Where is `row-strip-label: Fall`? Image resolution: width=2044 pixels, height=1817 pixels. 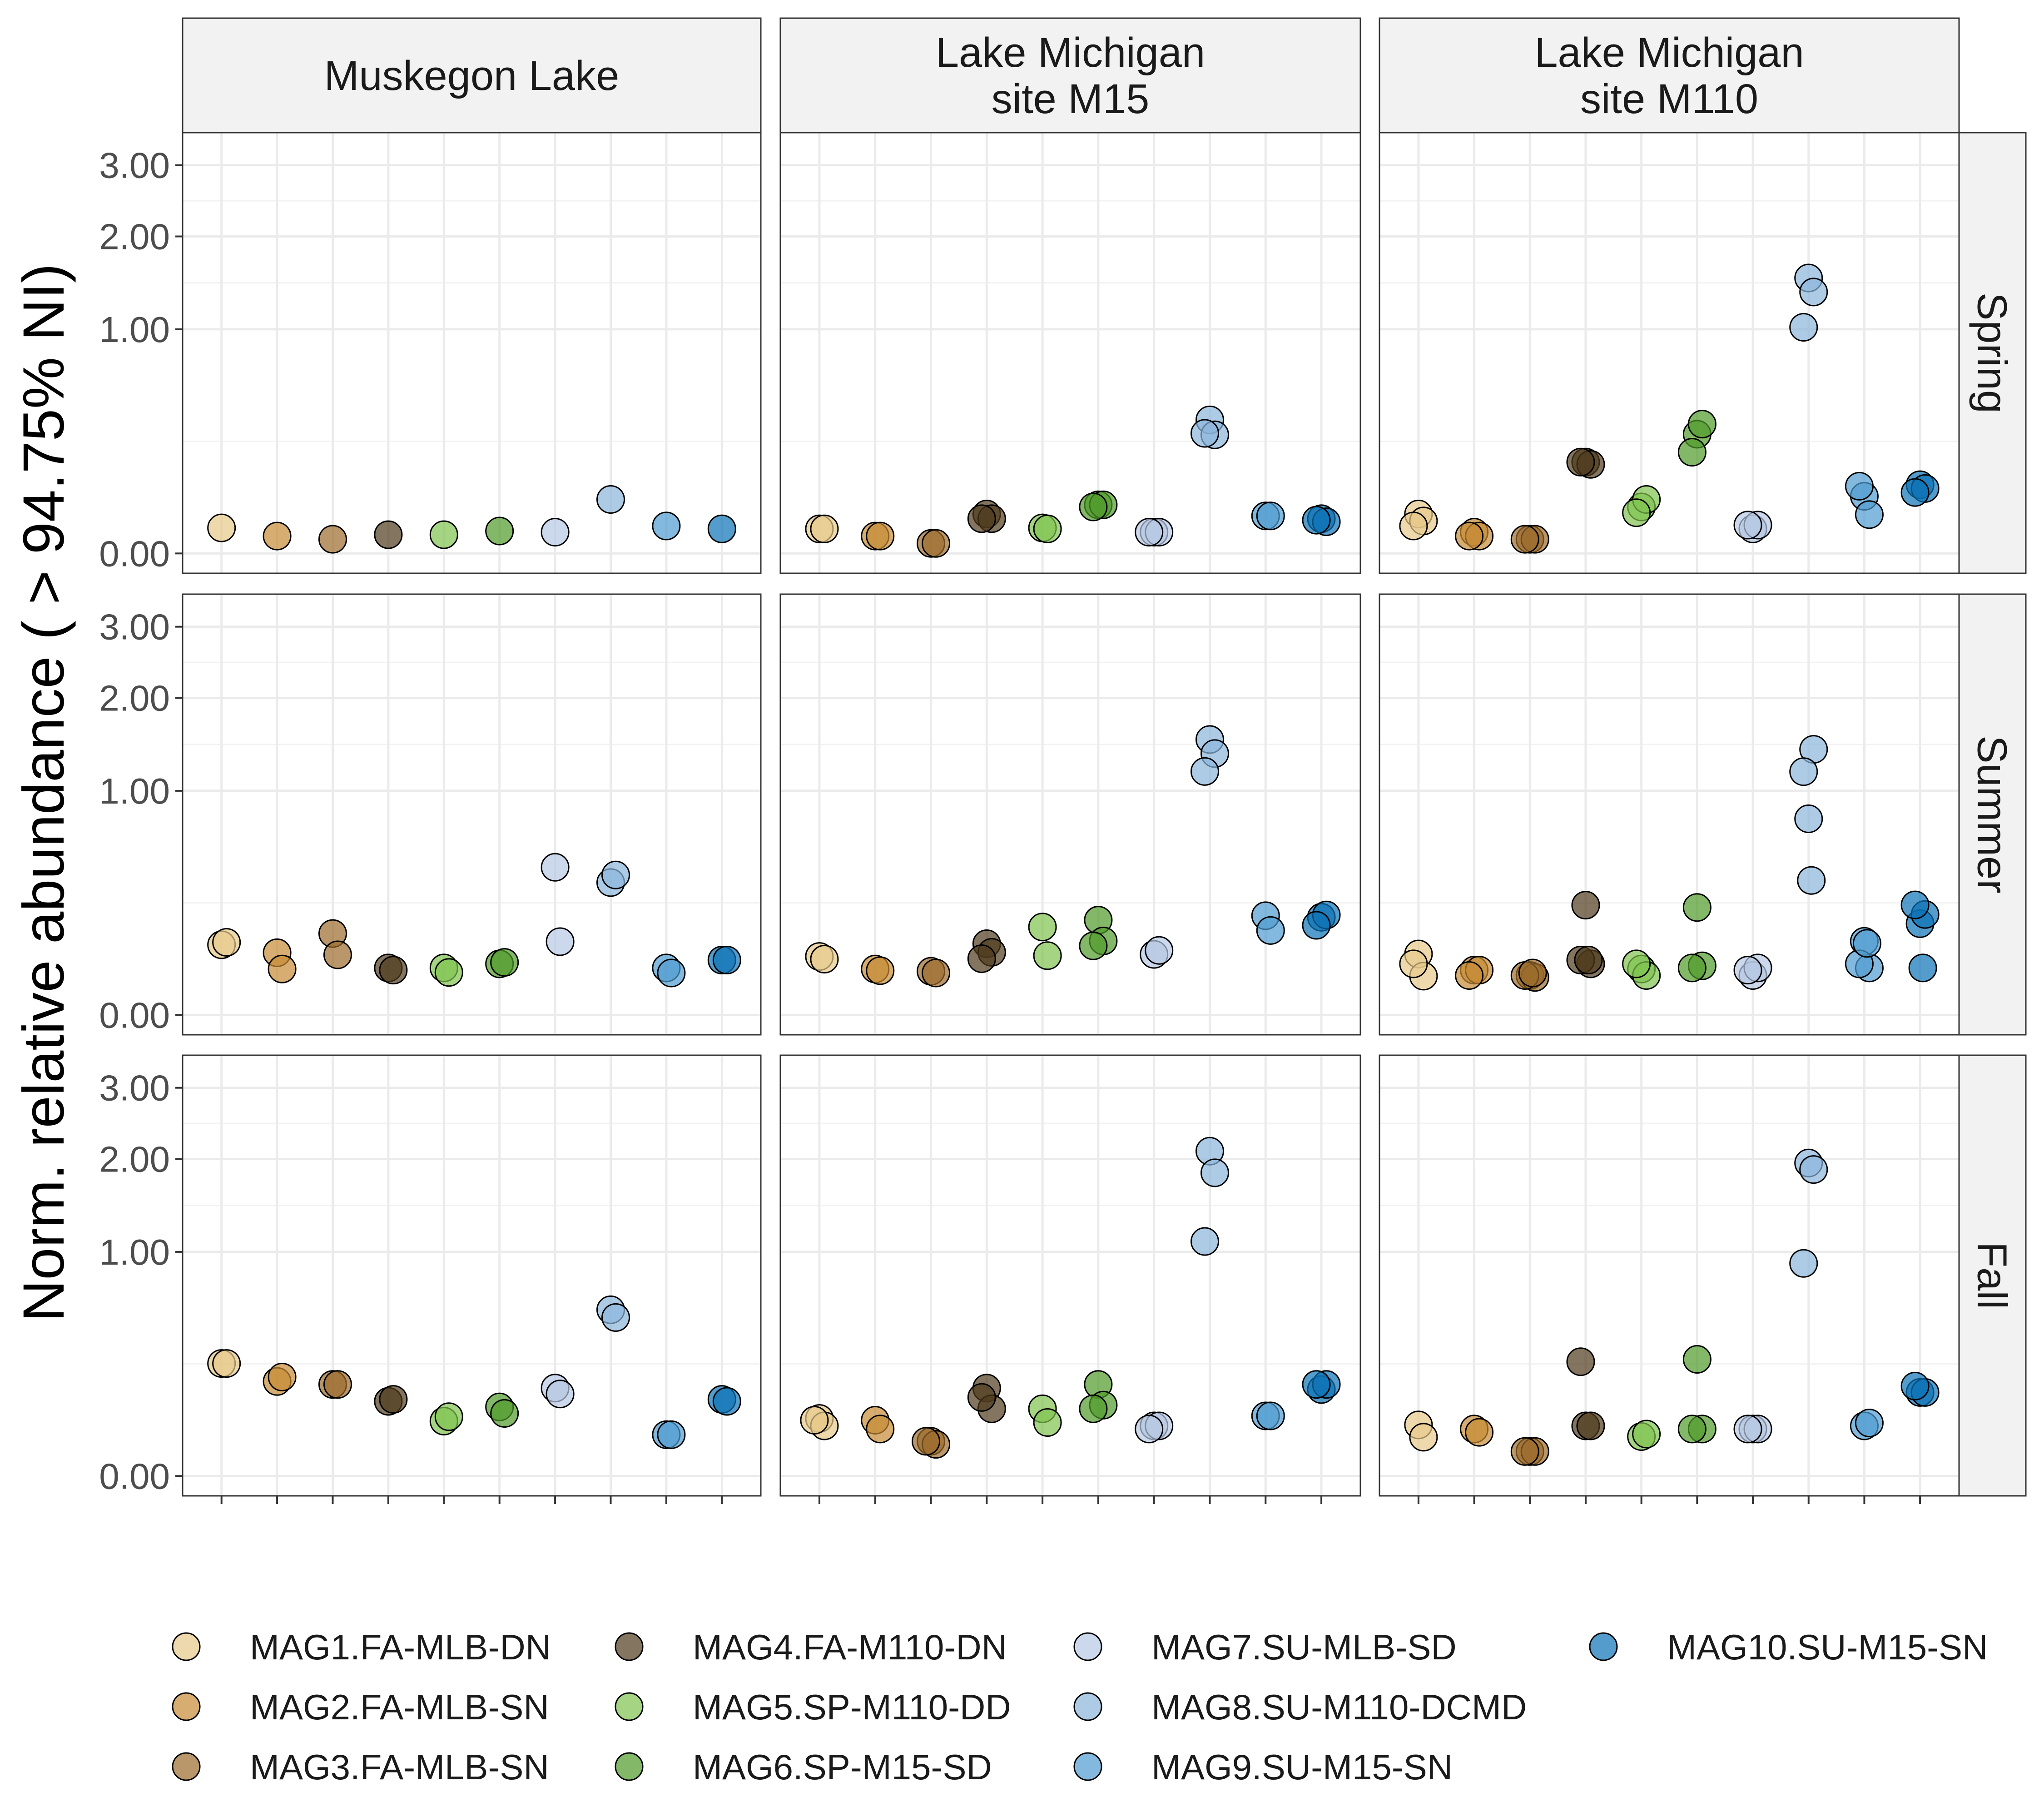 row-strip-label: Fall is located at coordinates (1992, 1275).